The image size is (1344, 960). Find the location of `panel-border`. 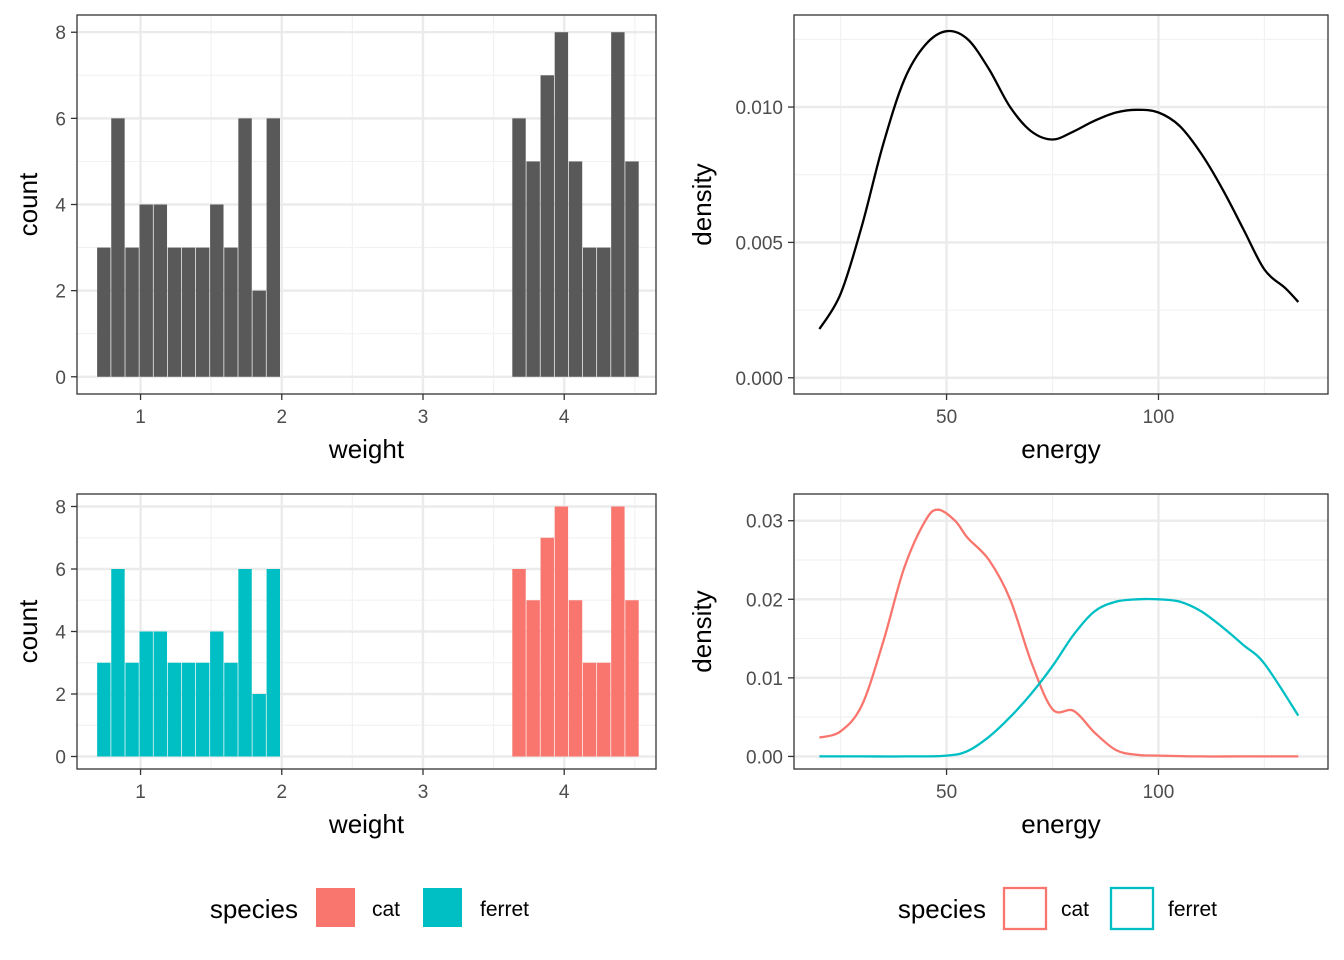

panel-border is located at coordinates (1061, 631).